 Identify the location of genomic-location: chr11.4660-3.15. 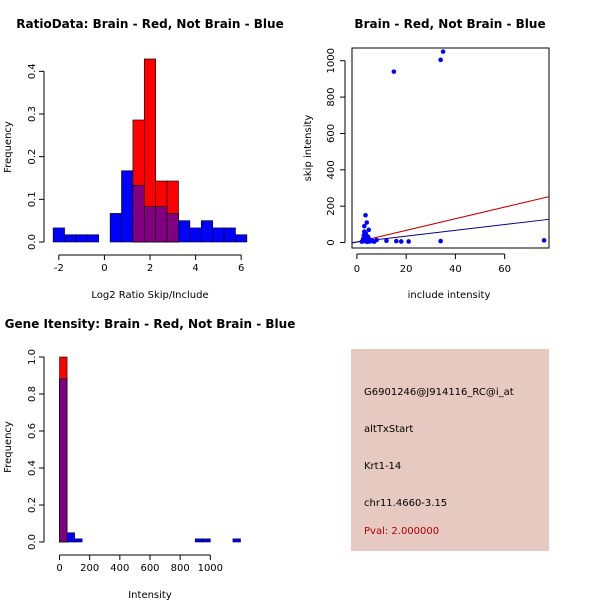
(406, 503).